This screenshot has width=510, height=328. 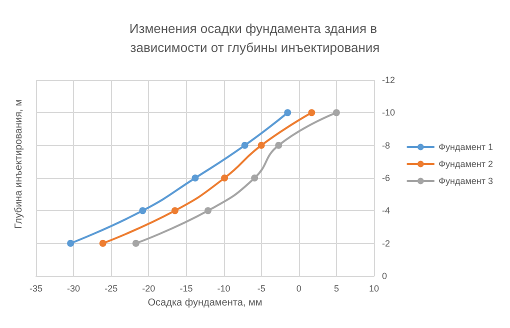 I want to click on legend-label: Фундамент 2, so click(x=466, y=164).